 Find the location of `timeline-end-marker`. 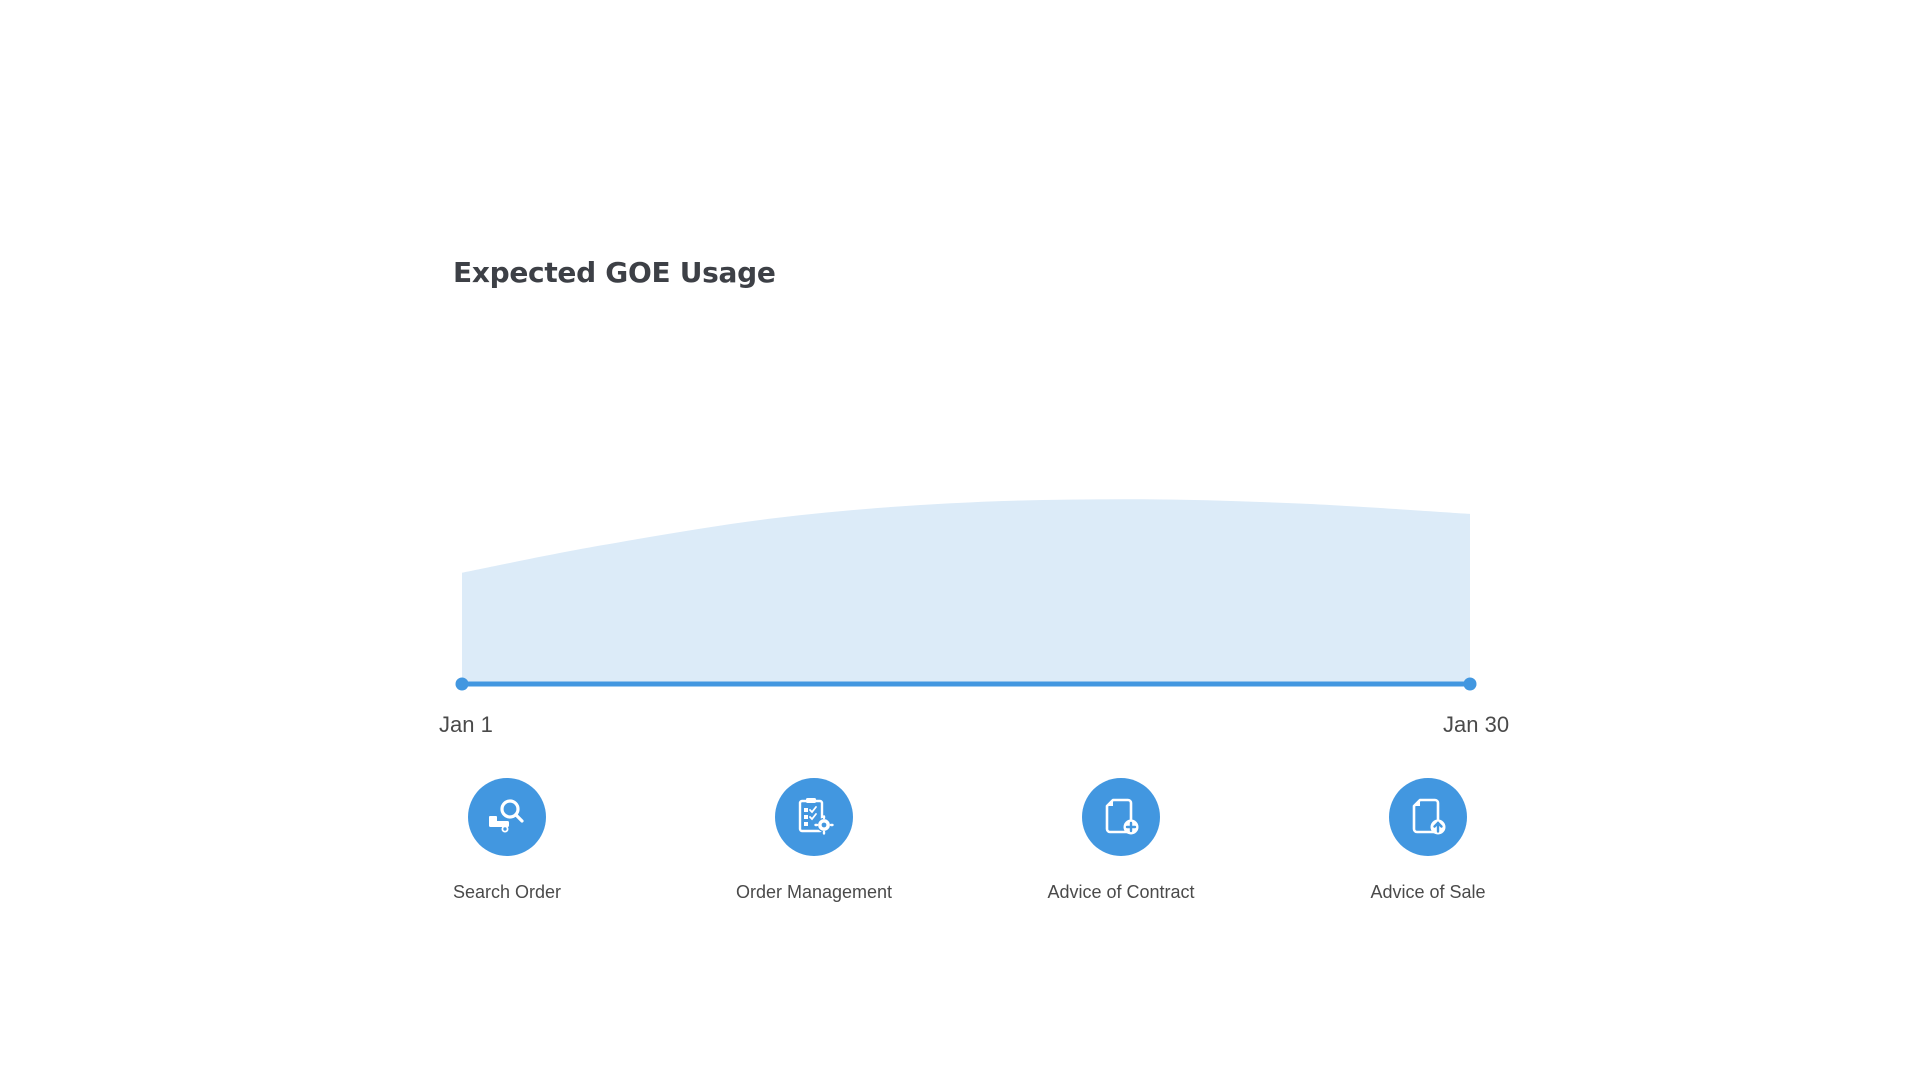

timeline-end-marker is located at coordinates (1470, 684).